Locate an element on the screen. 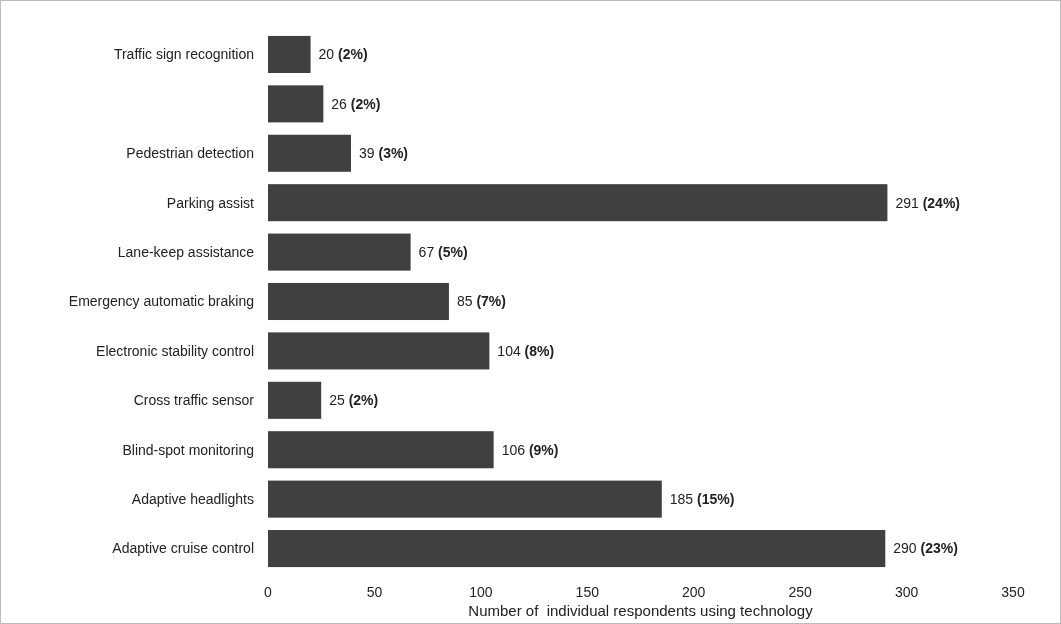 This screenshot has height=624, width=1061. data-label: 20 (2%) is located at coordinates (343, 54).